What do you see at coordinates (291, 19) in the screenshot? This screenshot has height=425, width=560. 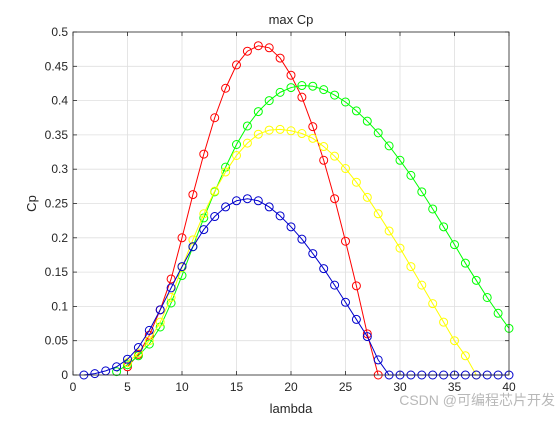 I see `chart-title: max Cp` at bounding box center [291, 19].